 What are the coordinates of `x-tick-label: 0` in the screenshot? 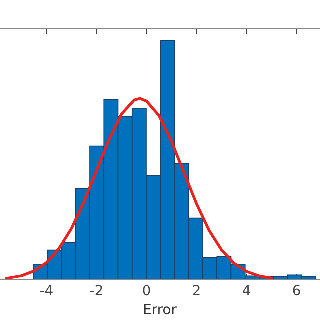 It's located at (146, 290).